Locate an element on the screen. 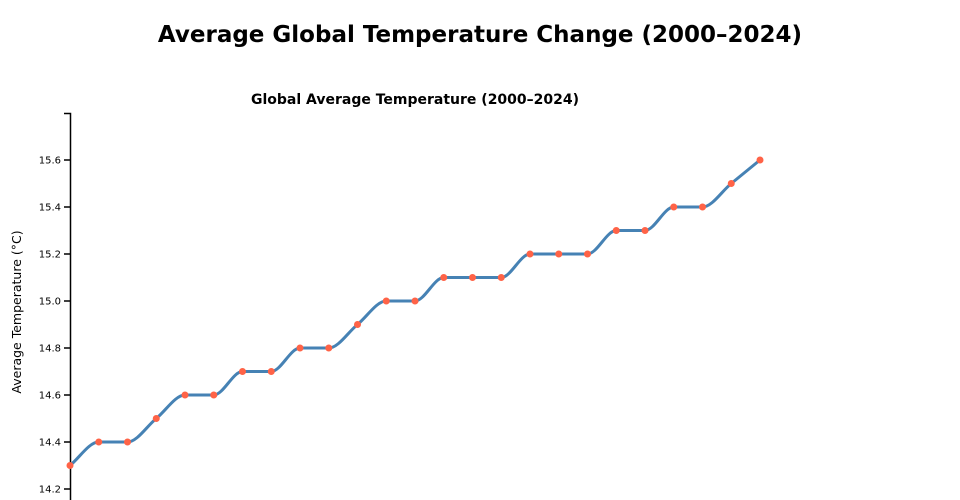  y-tick-label: 15.2 is located at coordinates (50, 255).